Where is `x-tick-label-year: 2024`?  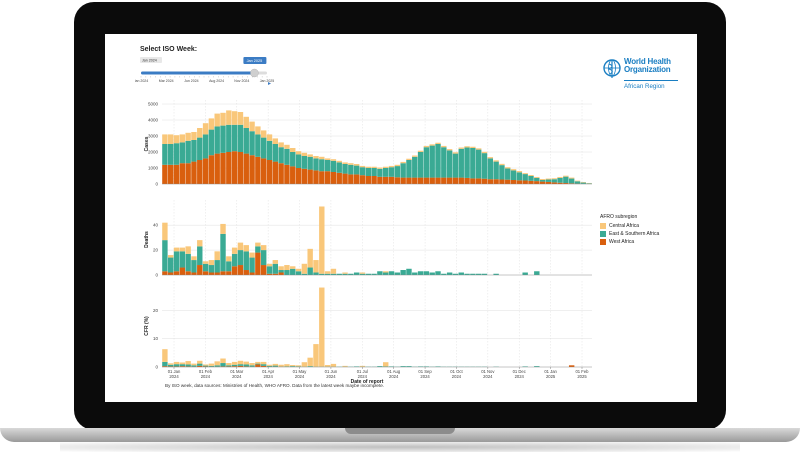 x-tick-label-year: 2024 is located at coordinates (363, 376).